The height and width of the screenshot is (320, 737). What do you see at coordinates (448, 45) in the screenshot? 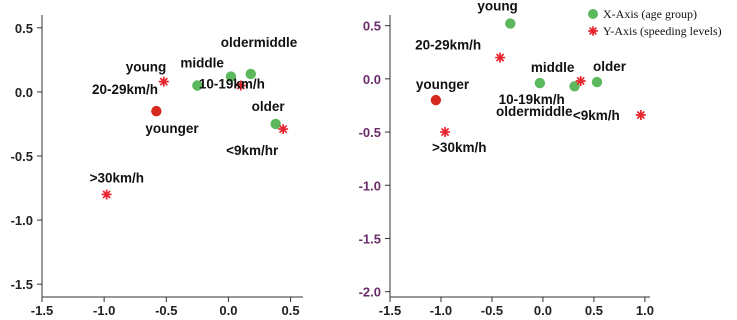
I see `point-label: 20-29km/h` at bounding box center [448, 45].